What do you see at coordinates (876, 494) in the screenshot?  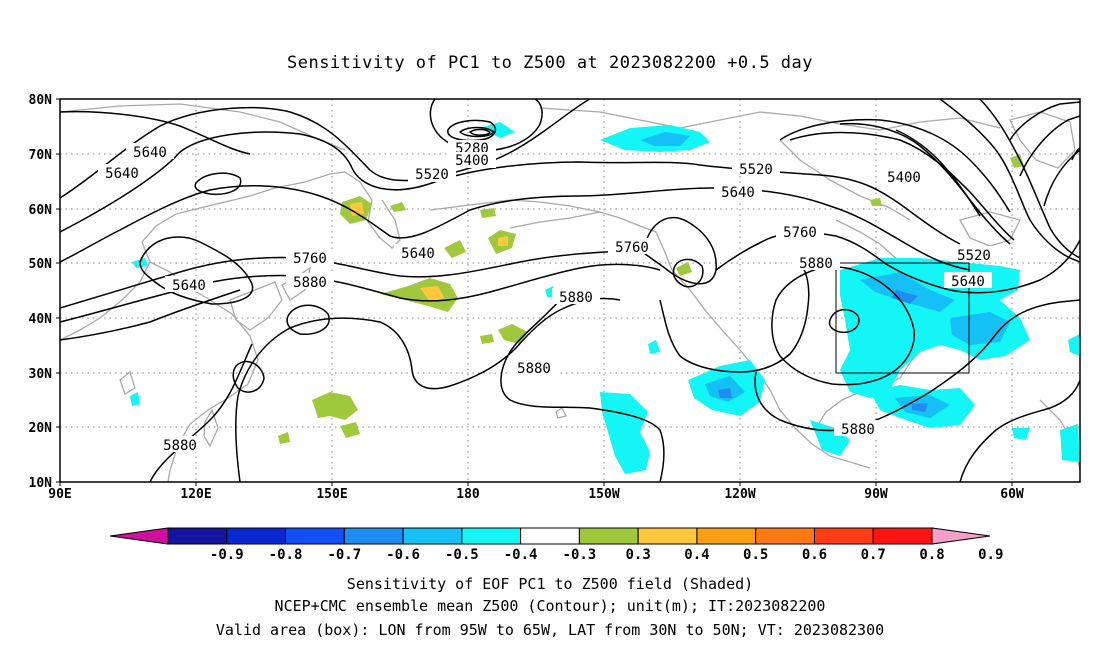 I see `lon-label: 90W` at bounding box center [876, 494].